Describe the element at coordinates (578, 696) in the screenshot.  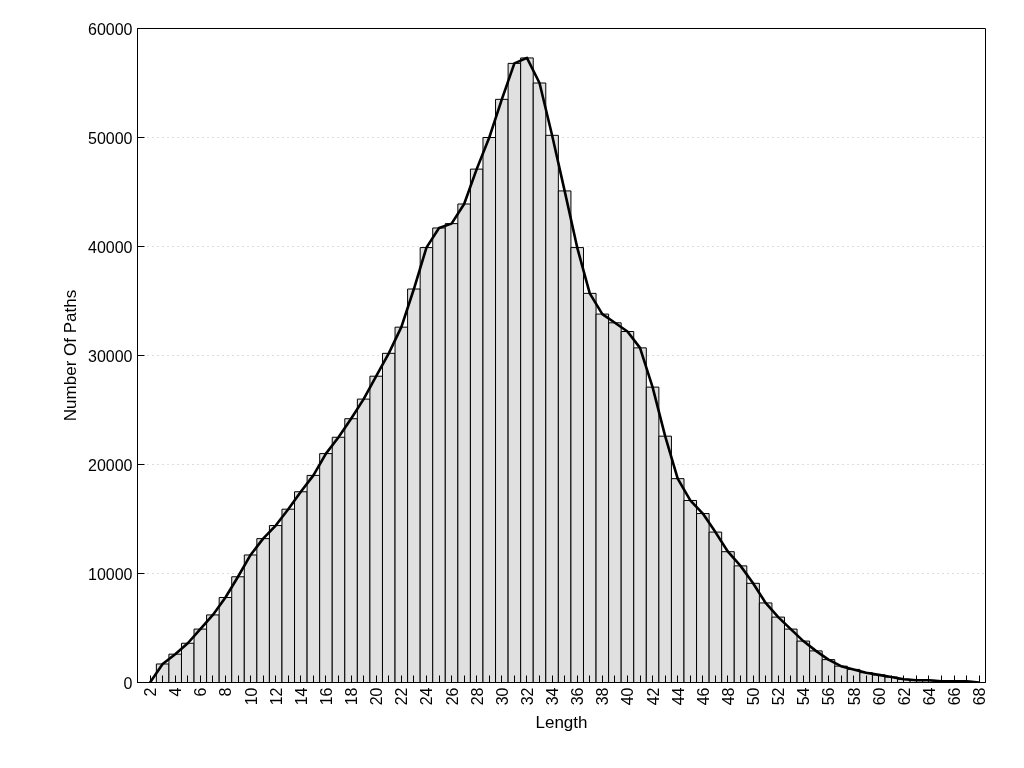
I see `x-tick-label: 36` at that location.